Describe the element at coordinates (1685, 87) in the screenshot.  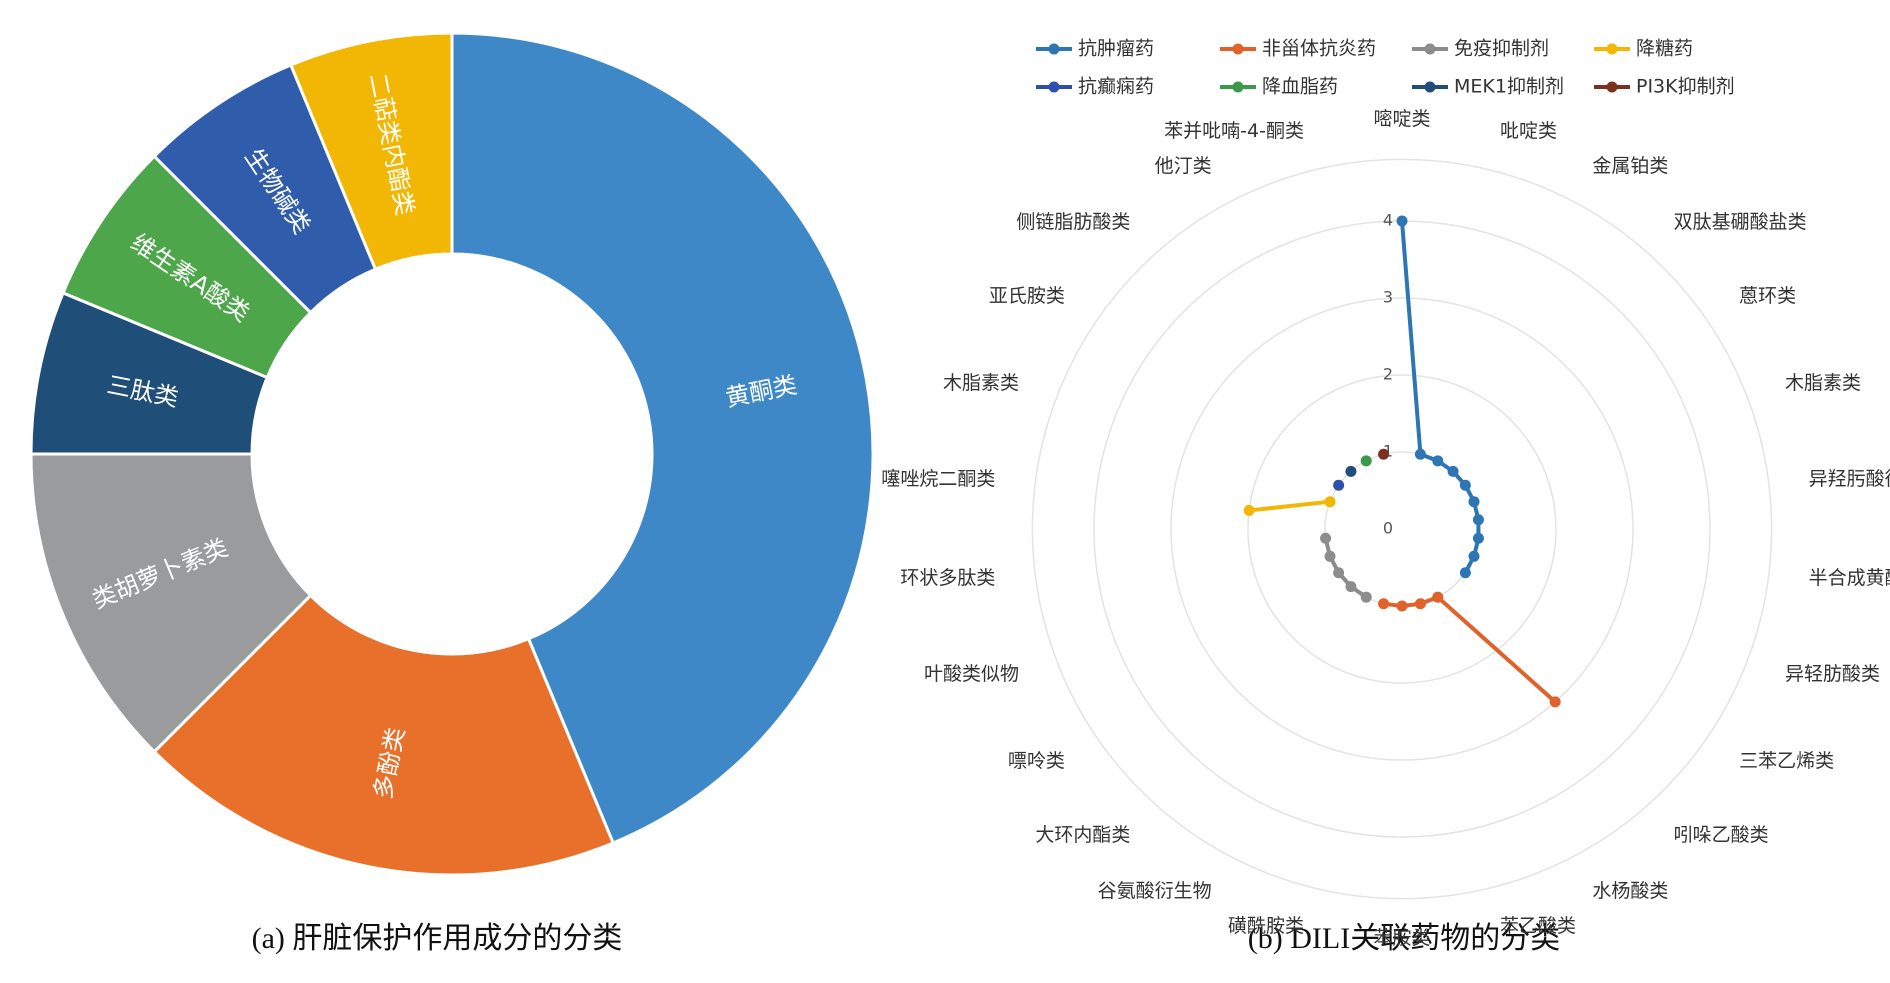
I see `legend-label: PI3K抑制剂` at that location.